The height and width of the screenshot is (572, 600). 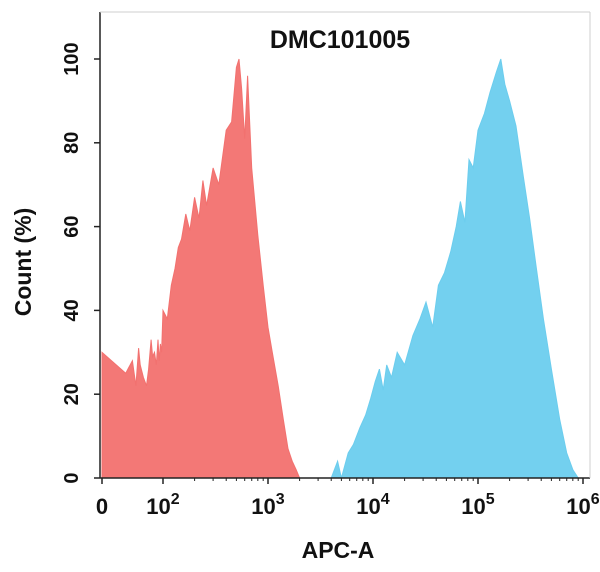 What do you see at coordinates (490, 499) in the screenshot?
I see `x-tick-exponent: 5` at bounding box center [490, 499].